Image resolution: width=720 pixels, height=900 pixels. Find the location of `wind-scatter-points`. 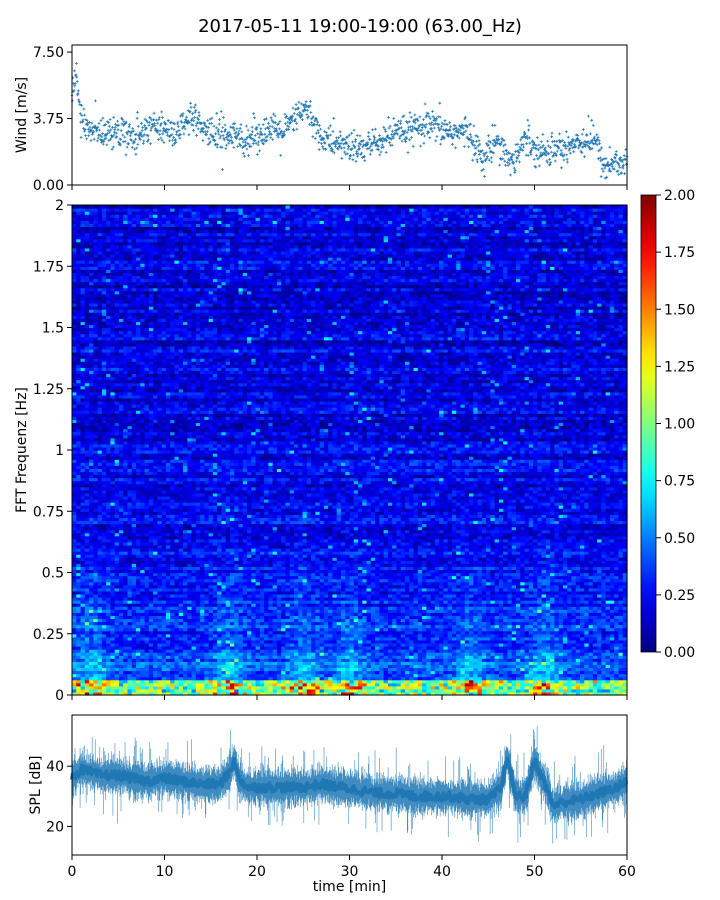

wind-scatter-points is located at coordinates (350, 121).